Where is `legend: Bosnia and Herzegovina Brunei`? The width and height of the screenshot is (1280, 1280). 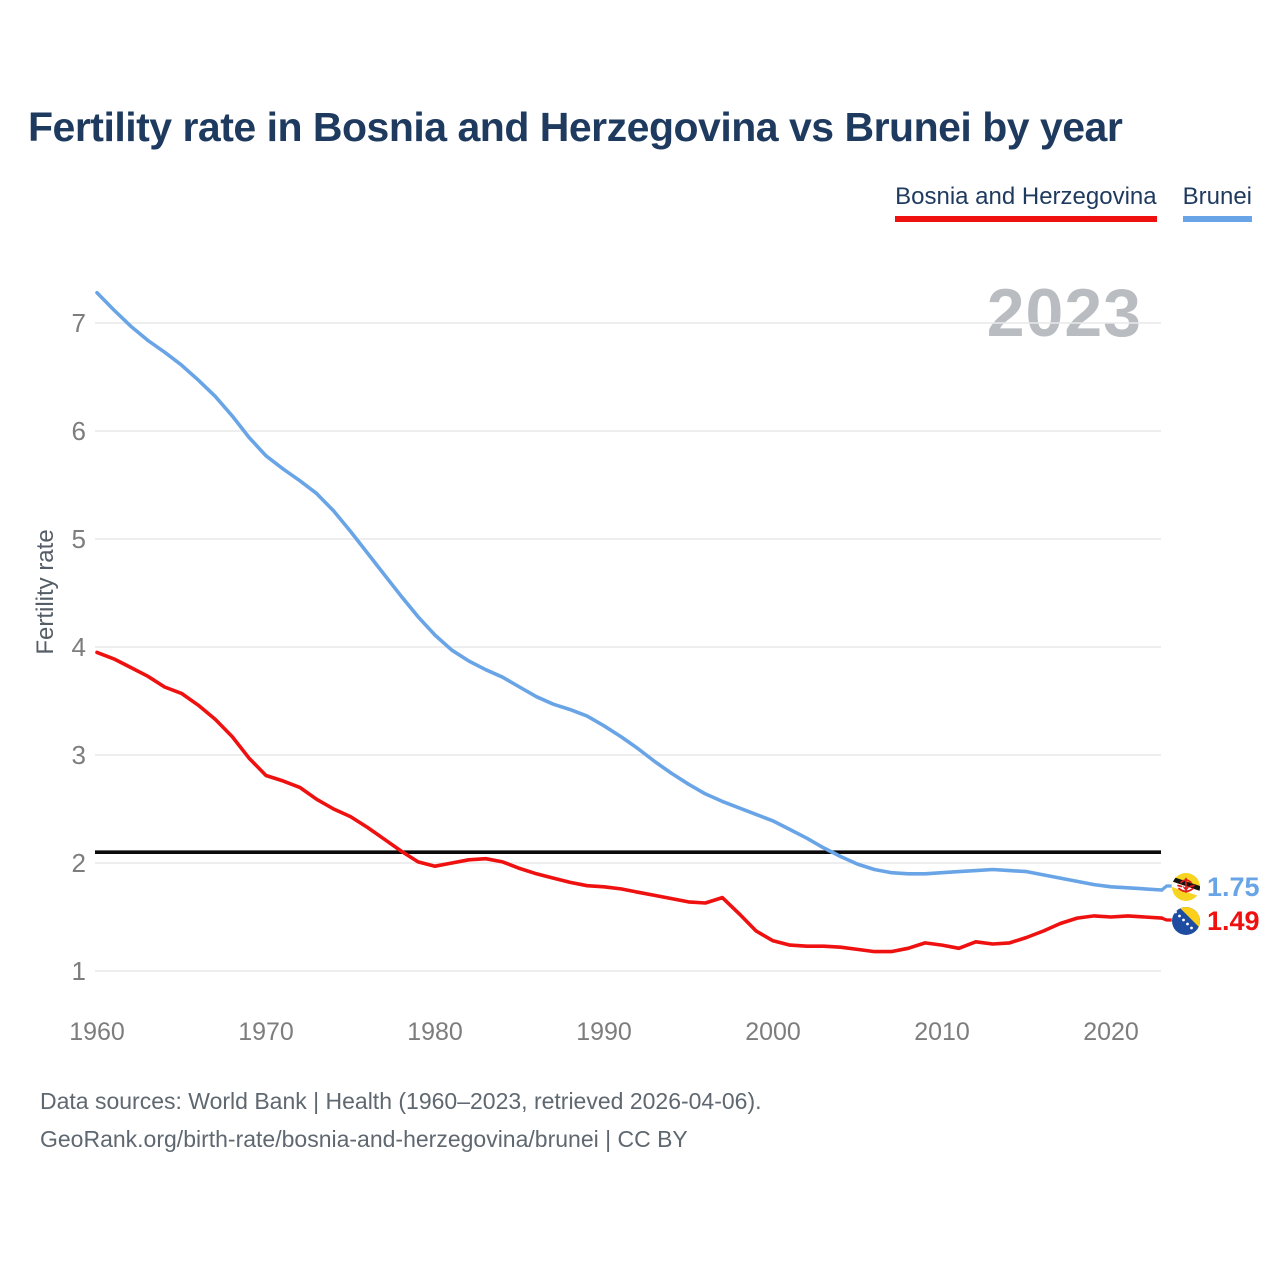
legend: Bosnia and Herzegovina Brunei is located at coordinates (1073, 202).